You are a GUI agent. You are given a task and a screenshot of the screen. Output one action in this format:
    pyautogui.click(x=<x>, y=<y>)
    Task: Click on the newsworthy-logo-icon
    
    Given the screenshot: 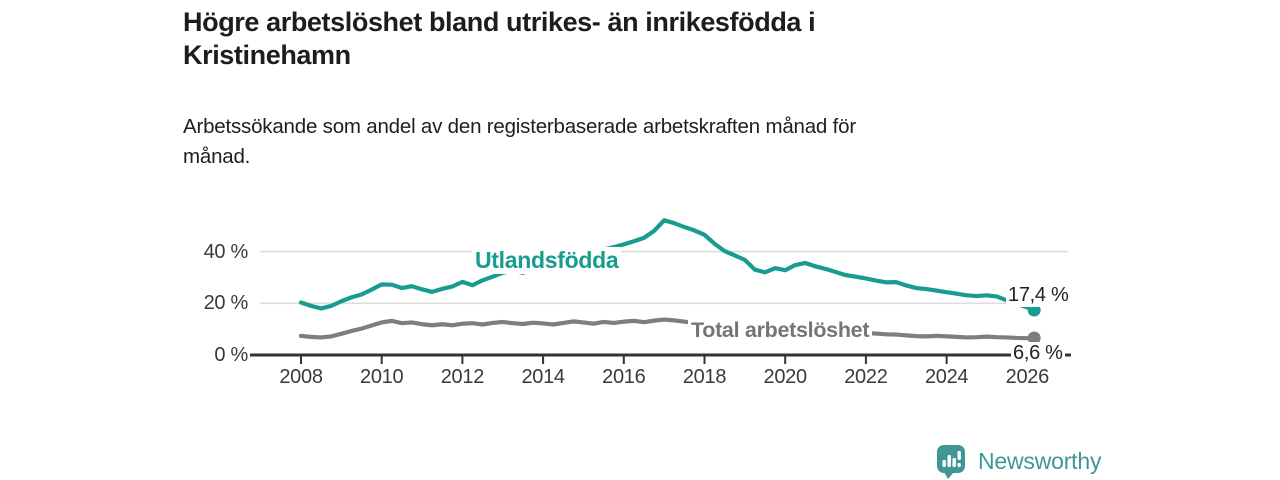 What is the action you would take?
    pyautogui.click(x=951, y=462)
    